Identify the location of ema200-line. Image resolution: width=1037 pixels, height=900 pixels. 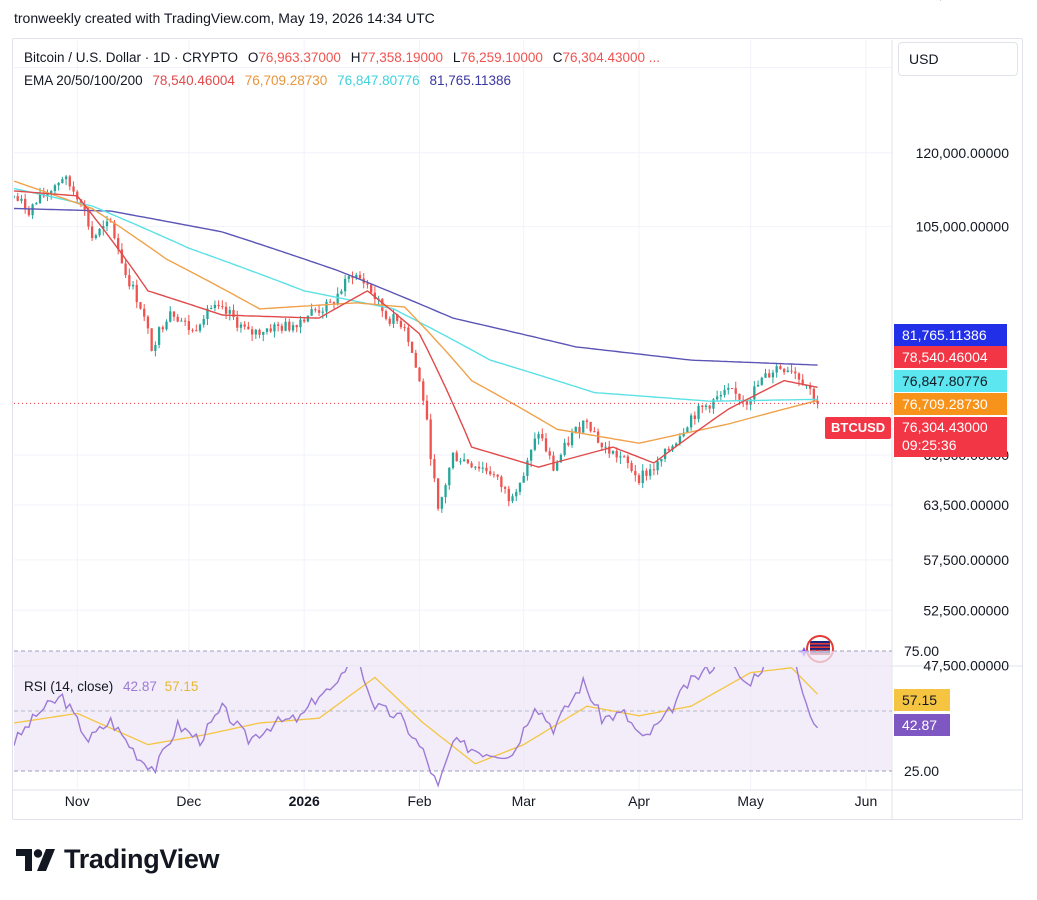
(416, 286).